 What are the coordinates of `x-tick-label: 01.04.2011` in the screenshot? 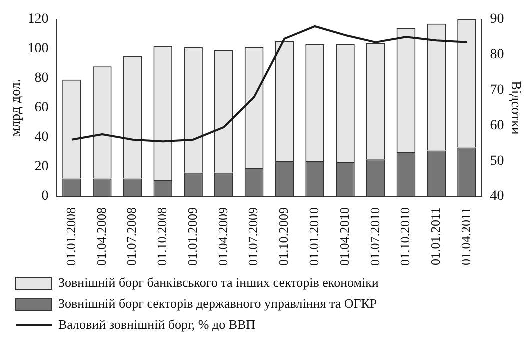 It's located at (466, 237).